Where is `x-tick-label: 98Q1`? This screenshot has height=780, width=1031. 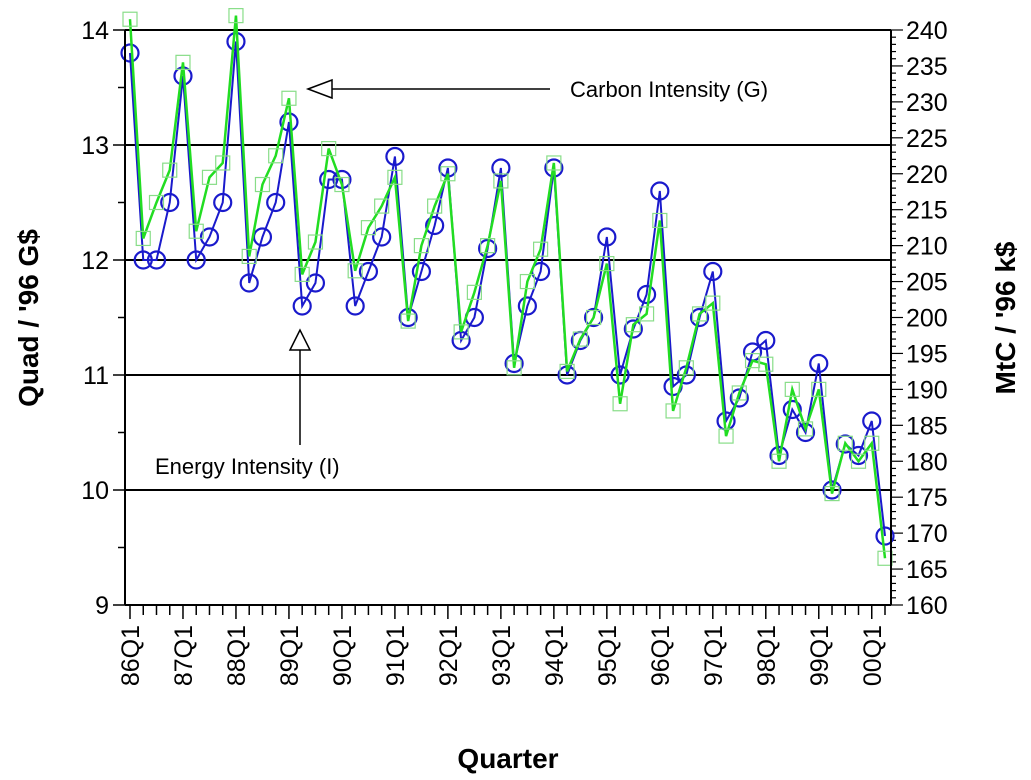
x-tick-label: 98Q1 is located at coordinates (767, 655).